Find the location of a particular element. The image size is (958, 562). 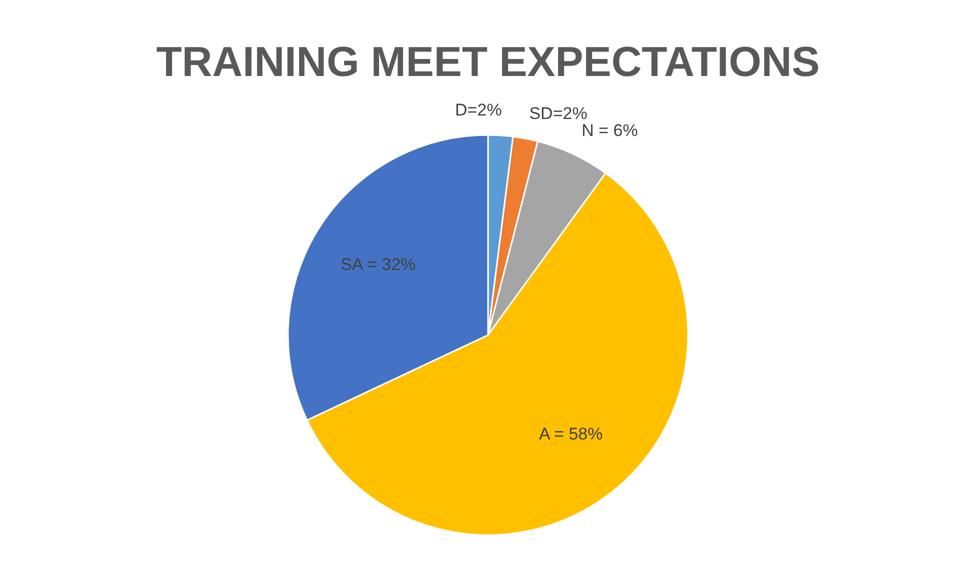

chart-title: TRAINING MEET EXPECTATIONS is located at coordinates (488, 61).